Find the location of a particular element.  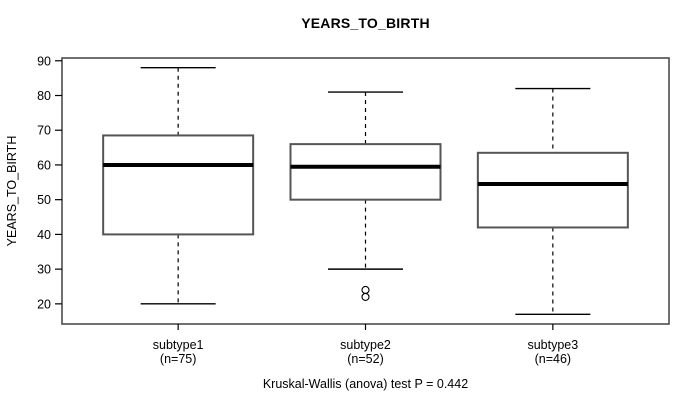

y-tick-label: 50 is located at coordinates (44, 200).